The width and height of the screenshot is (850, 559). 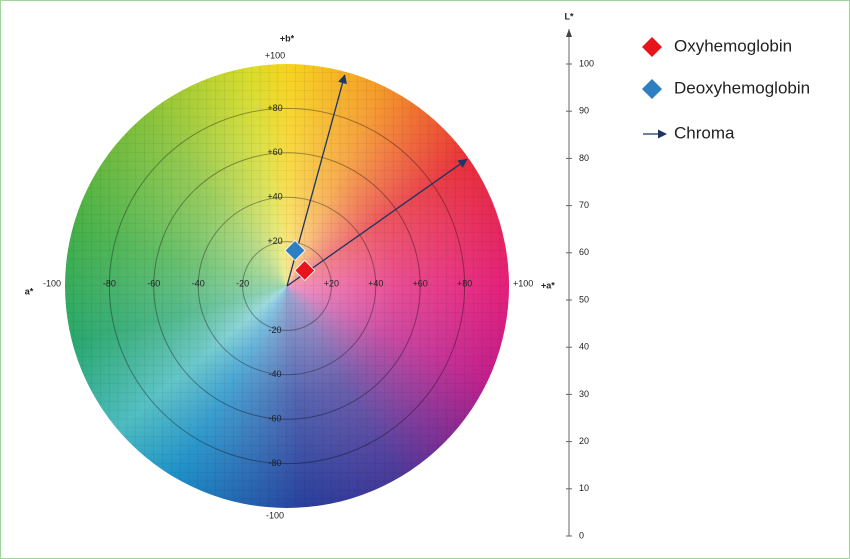 What do you see at coordinates (584, 111) in the screenshot?
I see `l-tick-label: 90` at bounding box center [584, 111].